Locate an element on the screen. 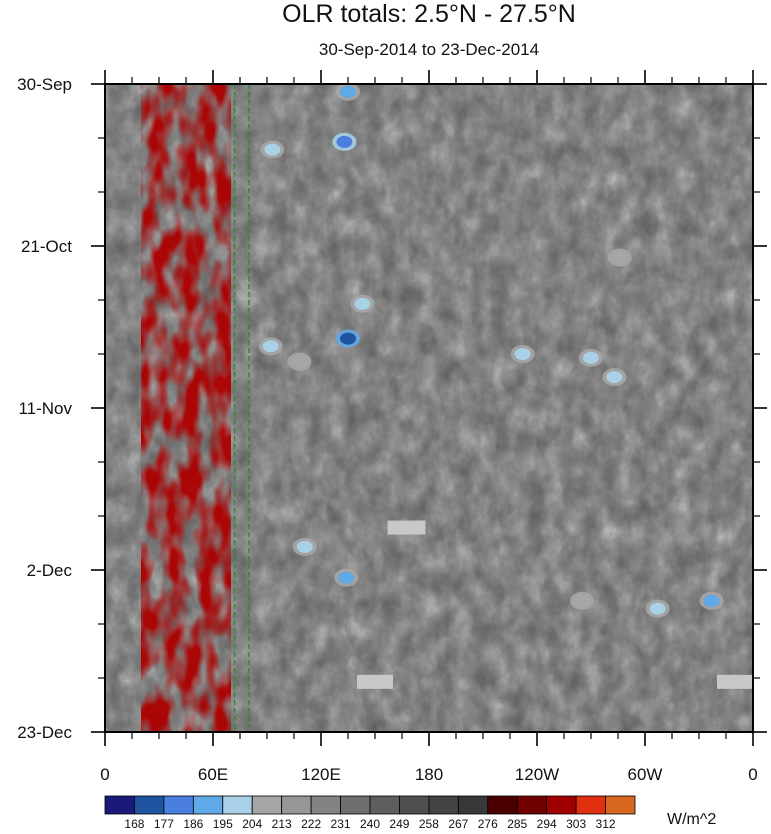  warm-dry-band is located at coordinates (186, 408).